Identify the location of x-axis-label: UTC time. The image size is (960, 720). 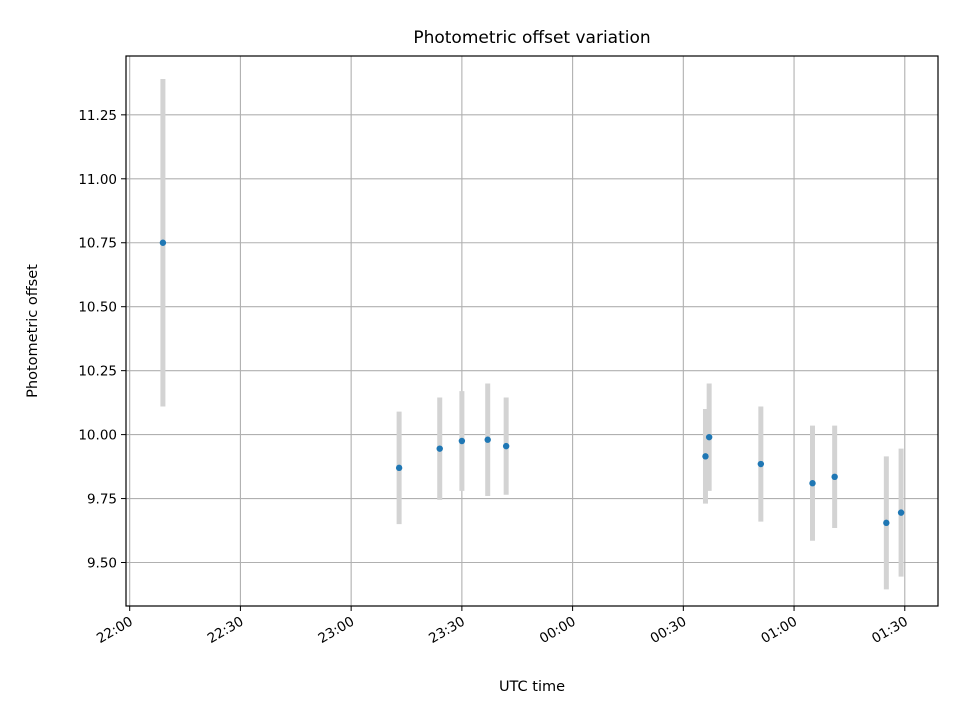
(532, 687).